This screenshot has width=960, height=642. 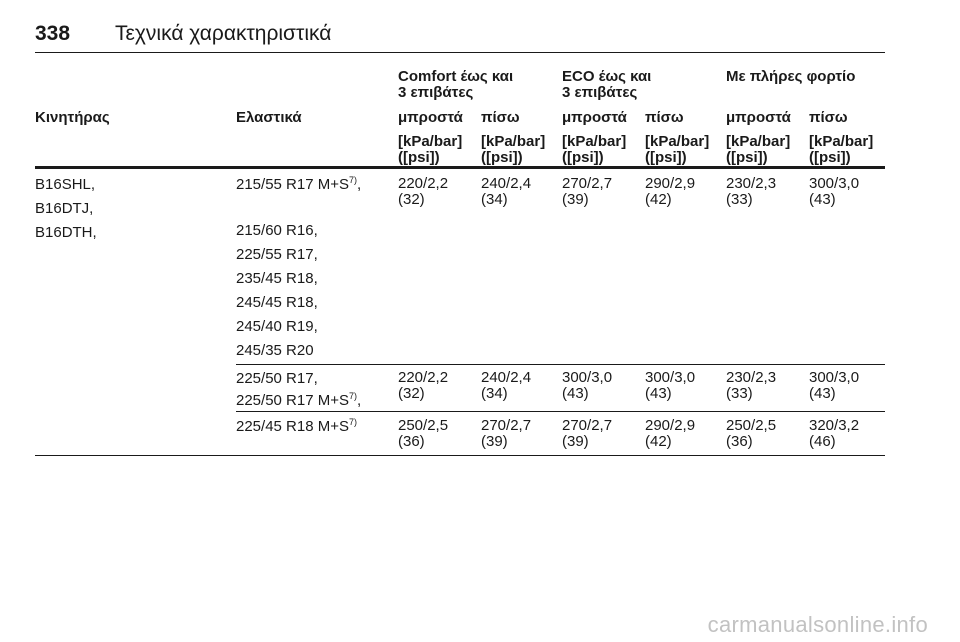 What do you see at coordinates (456, 84) in the screenshot?
I see `group-header-comfort: Comfort έως και 3 επιβάτες` at bounding box center [456, 84].